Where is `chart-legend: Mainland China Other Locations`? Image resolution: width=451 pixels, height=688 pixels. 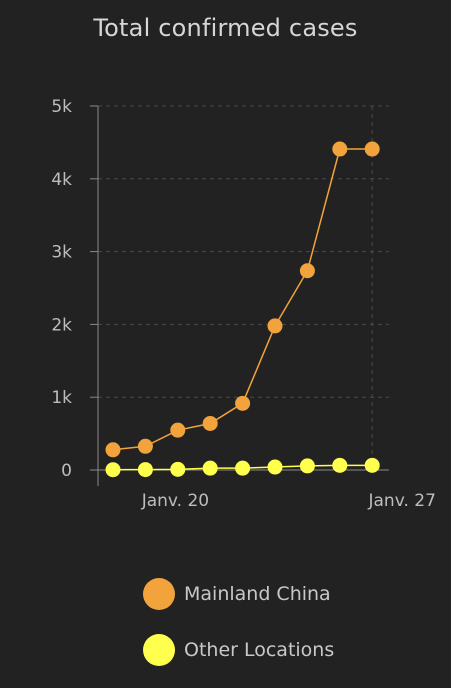 chart-legend: Mainland China Other Locations is located at coordinates (238, 632).